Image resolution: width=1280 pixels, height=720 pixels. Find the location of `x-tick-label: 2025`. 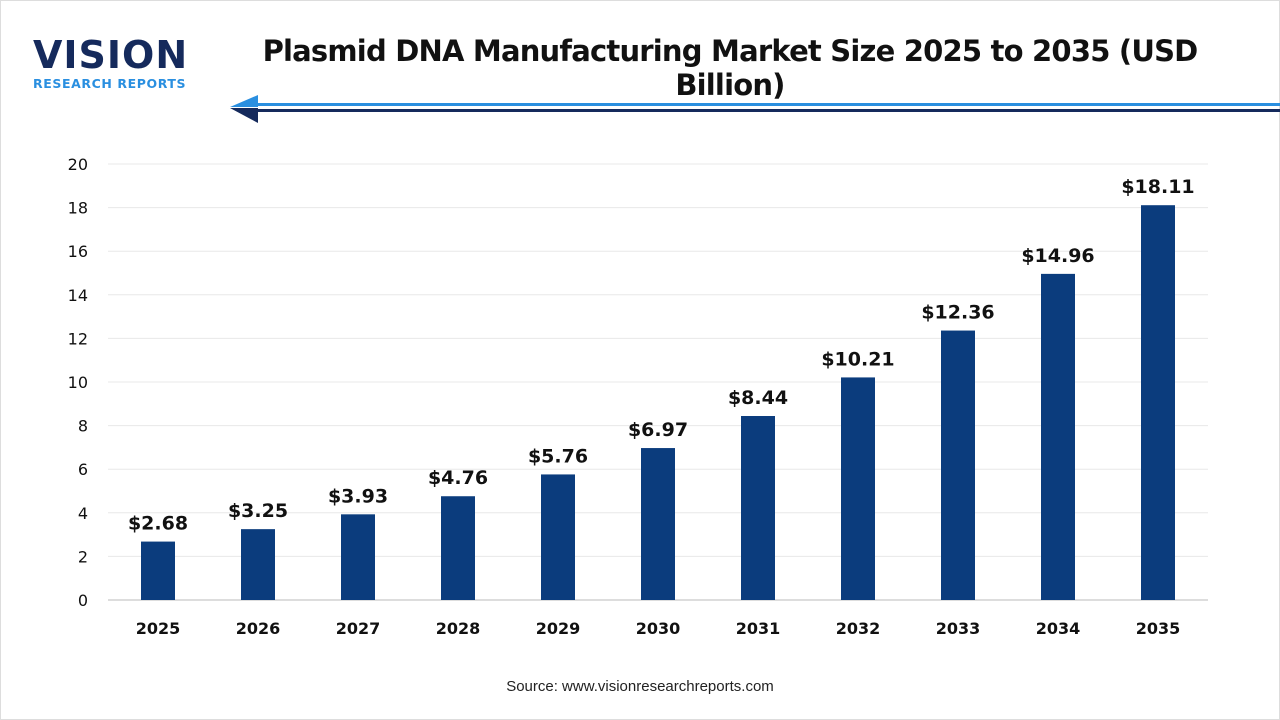

x-tick-label: 2025 is located at coordinates (158, 628).